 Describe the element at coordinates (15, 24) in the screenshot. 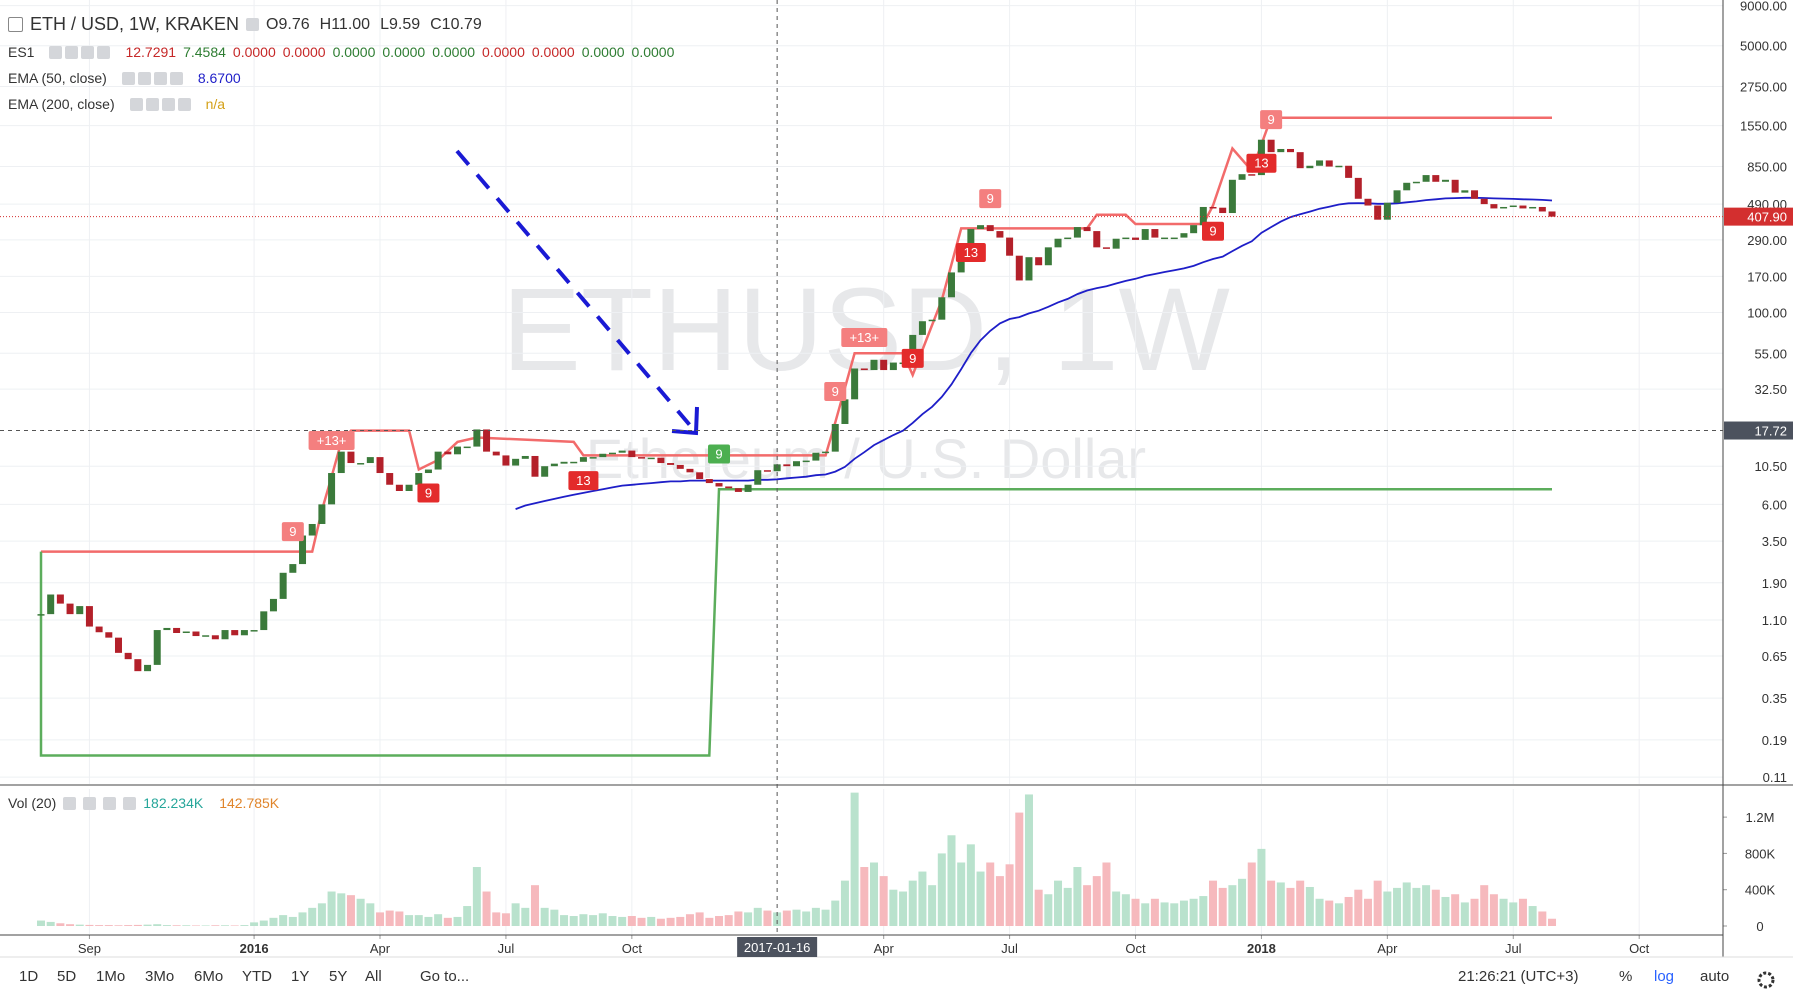

I see `collapse-icon` at that location.